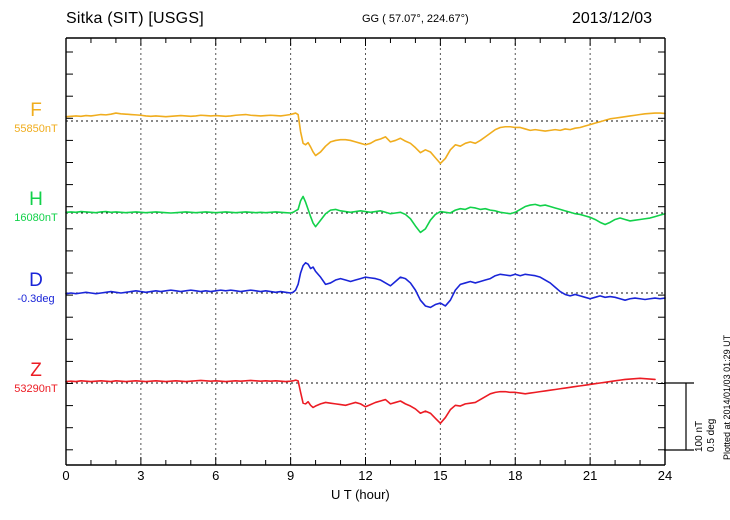 Image resolution: width=730 pixels, height=520 pixels. What do you see at coordinates (135, 18) in the screenshot?
I see `page-title: Sitka (SIT) [USGS]` at bounding box center [135, 18].